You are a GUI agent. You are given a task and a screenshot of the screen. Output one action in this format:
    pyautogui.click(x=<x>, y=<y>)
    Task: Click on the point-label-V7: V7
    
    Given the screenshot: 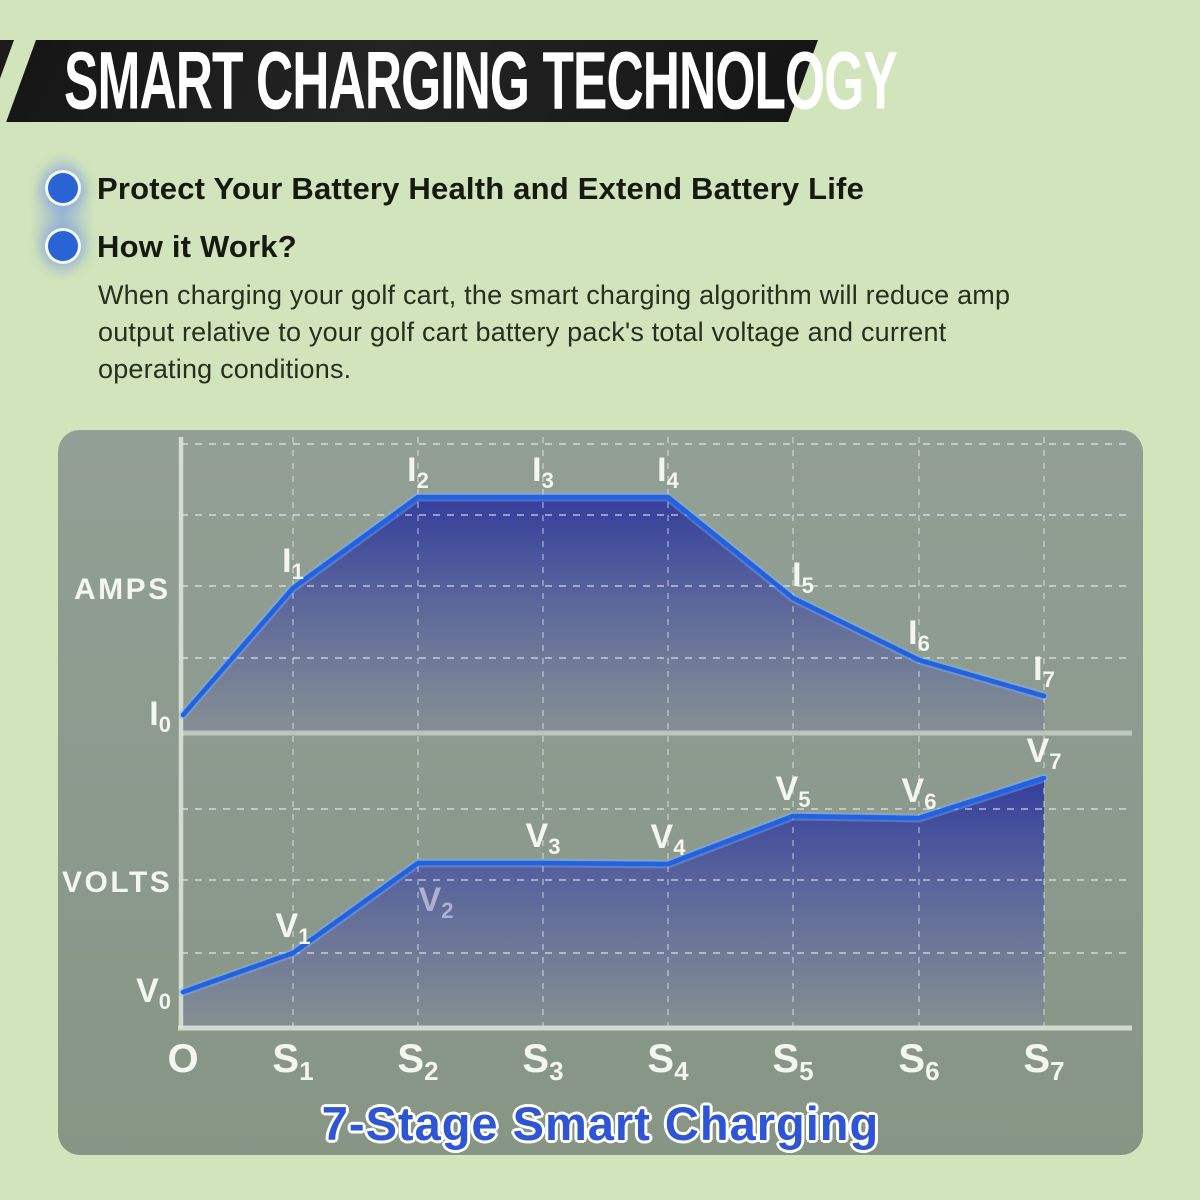 What is the action you would take?
    pyautogui.click(x=1044, y=753)
    